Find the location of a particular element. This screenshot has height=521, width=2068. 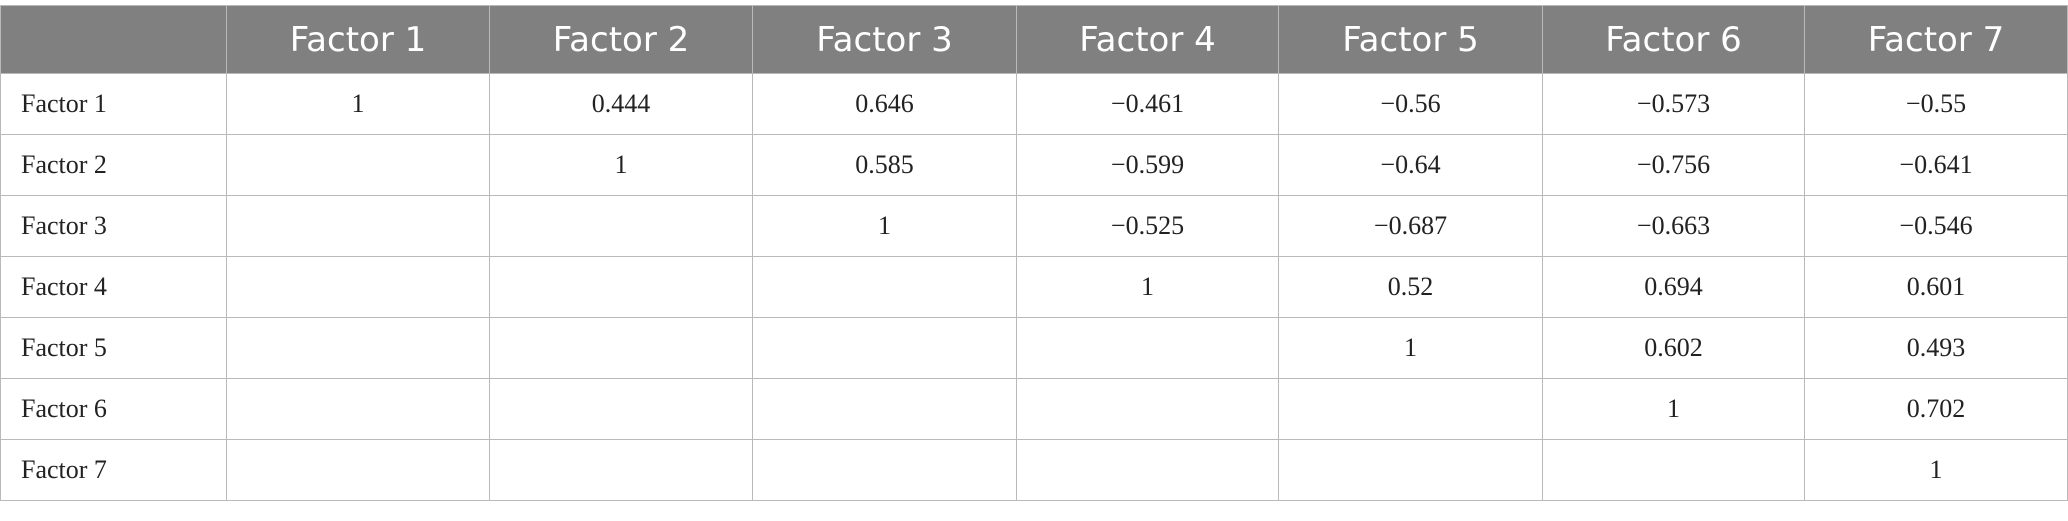

value-cell: 0.646 is located at coordinates (884, 104).